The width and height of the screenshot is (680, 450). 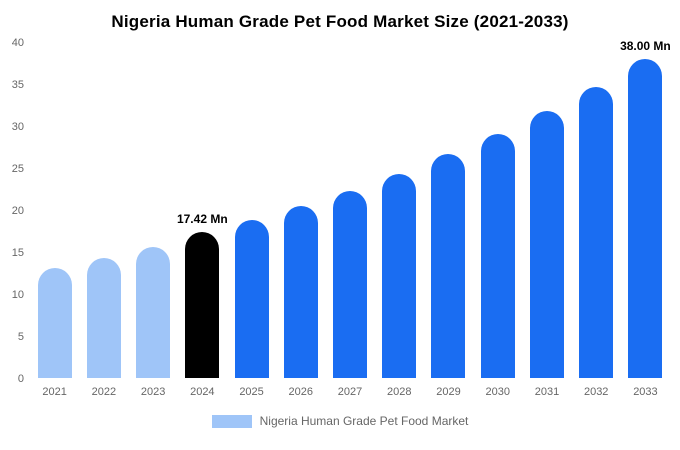 I want to click on bar-column-2024: 17.42 Mn 2024, so click(x=202, y=220).